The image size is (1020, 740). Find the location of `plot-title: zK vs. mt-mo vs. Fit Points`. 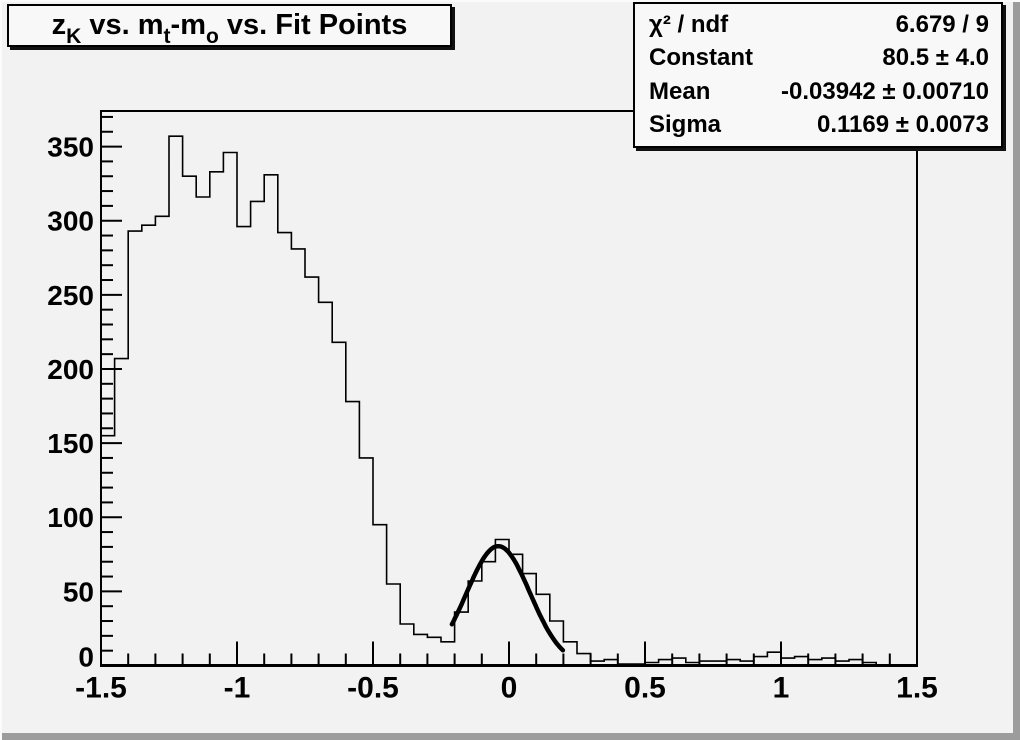

plot-title: zK vs. mt-mo vs. Fit Points is located at coordinates (229, 28).